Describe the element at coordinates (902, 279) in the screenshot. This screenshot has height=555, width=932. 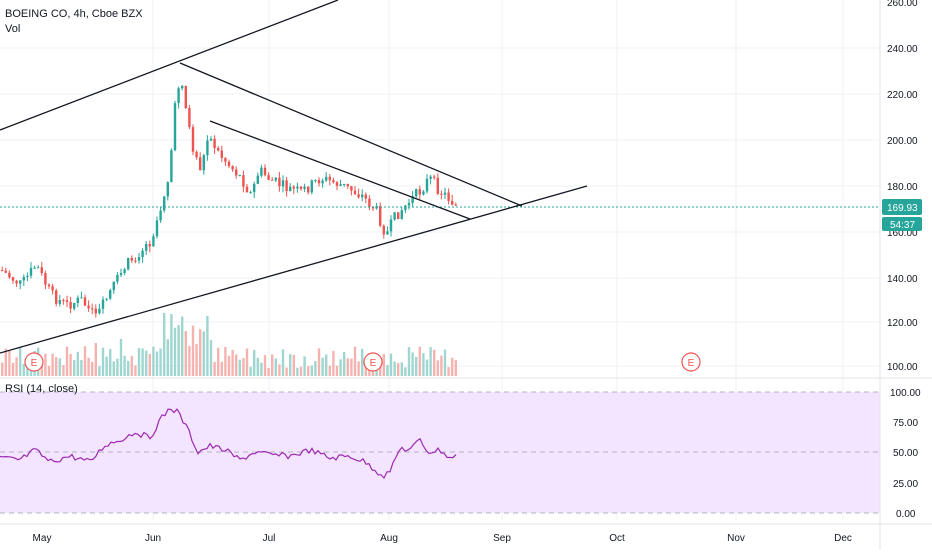
I see `price-tick: 140.00` at that location.